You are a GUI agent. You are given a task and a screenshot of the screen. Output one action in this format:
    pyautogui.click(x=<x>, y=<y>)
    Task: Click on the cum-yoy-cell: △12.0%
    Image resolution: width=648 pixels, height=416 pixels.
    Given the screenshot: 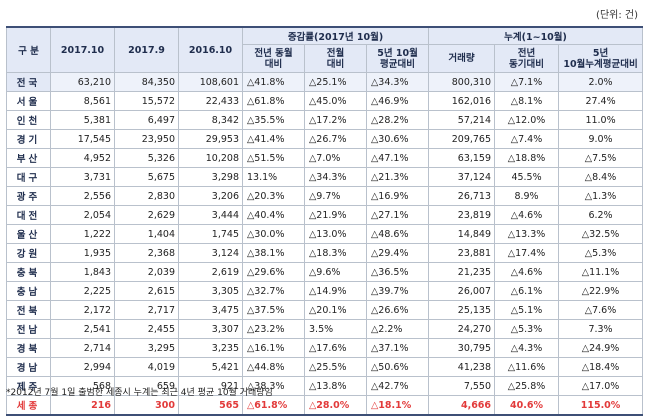 What is the action you would take?
    pyautogui.click(x=527, y=120)
    